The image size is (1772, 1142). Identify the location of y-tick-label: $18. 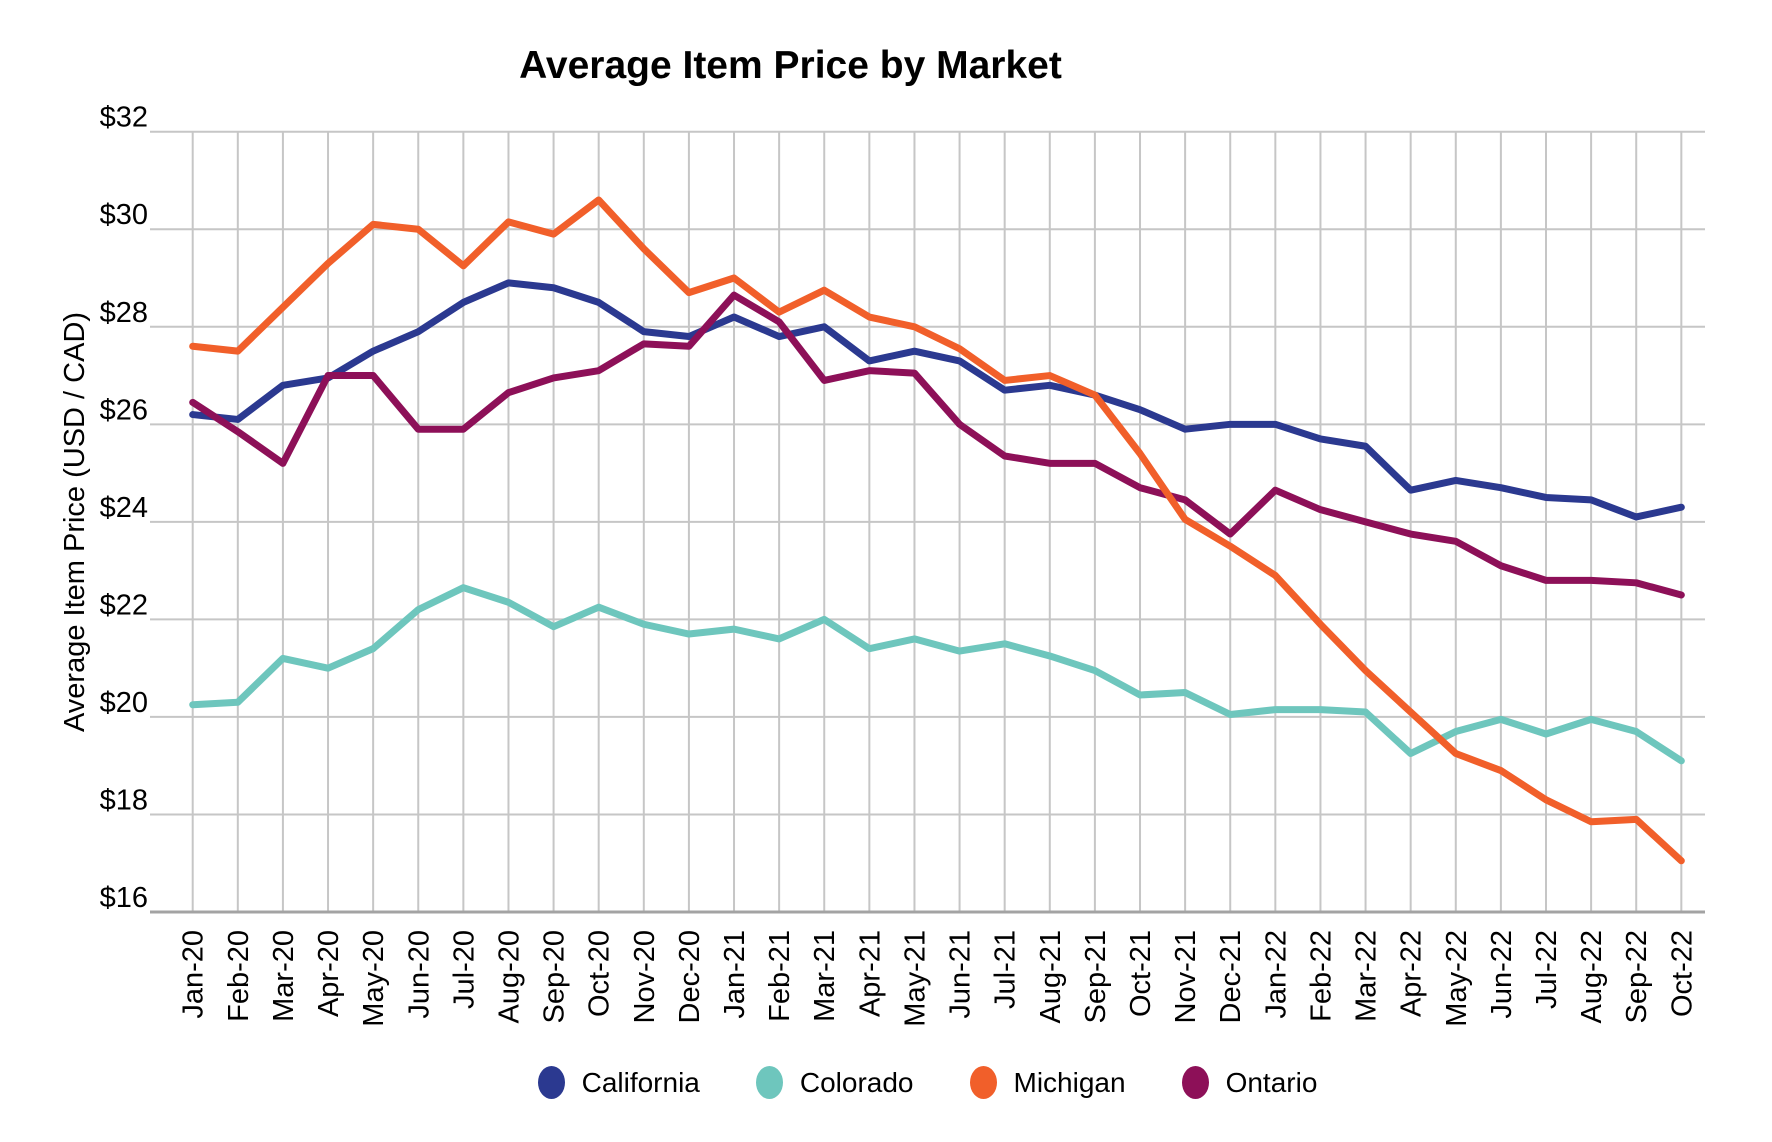
(124, 800).